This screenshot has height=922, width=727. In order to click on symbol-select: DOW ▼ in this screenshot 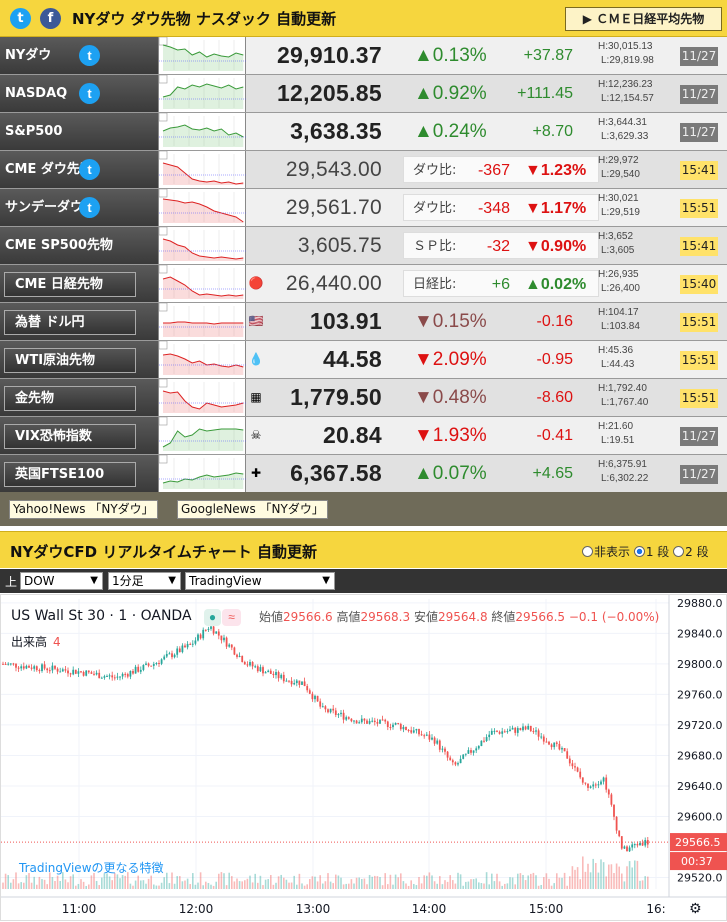, I will do `click(61, 581)`.